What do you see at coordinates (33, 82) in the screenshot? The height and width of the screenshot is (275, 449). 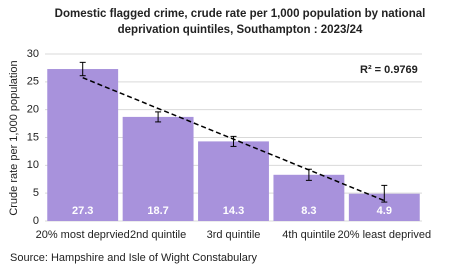 I see `y-tick-label: 25` at bounding box center [33, 82].